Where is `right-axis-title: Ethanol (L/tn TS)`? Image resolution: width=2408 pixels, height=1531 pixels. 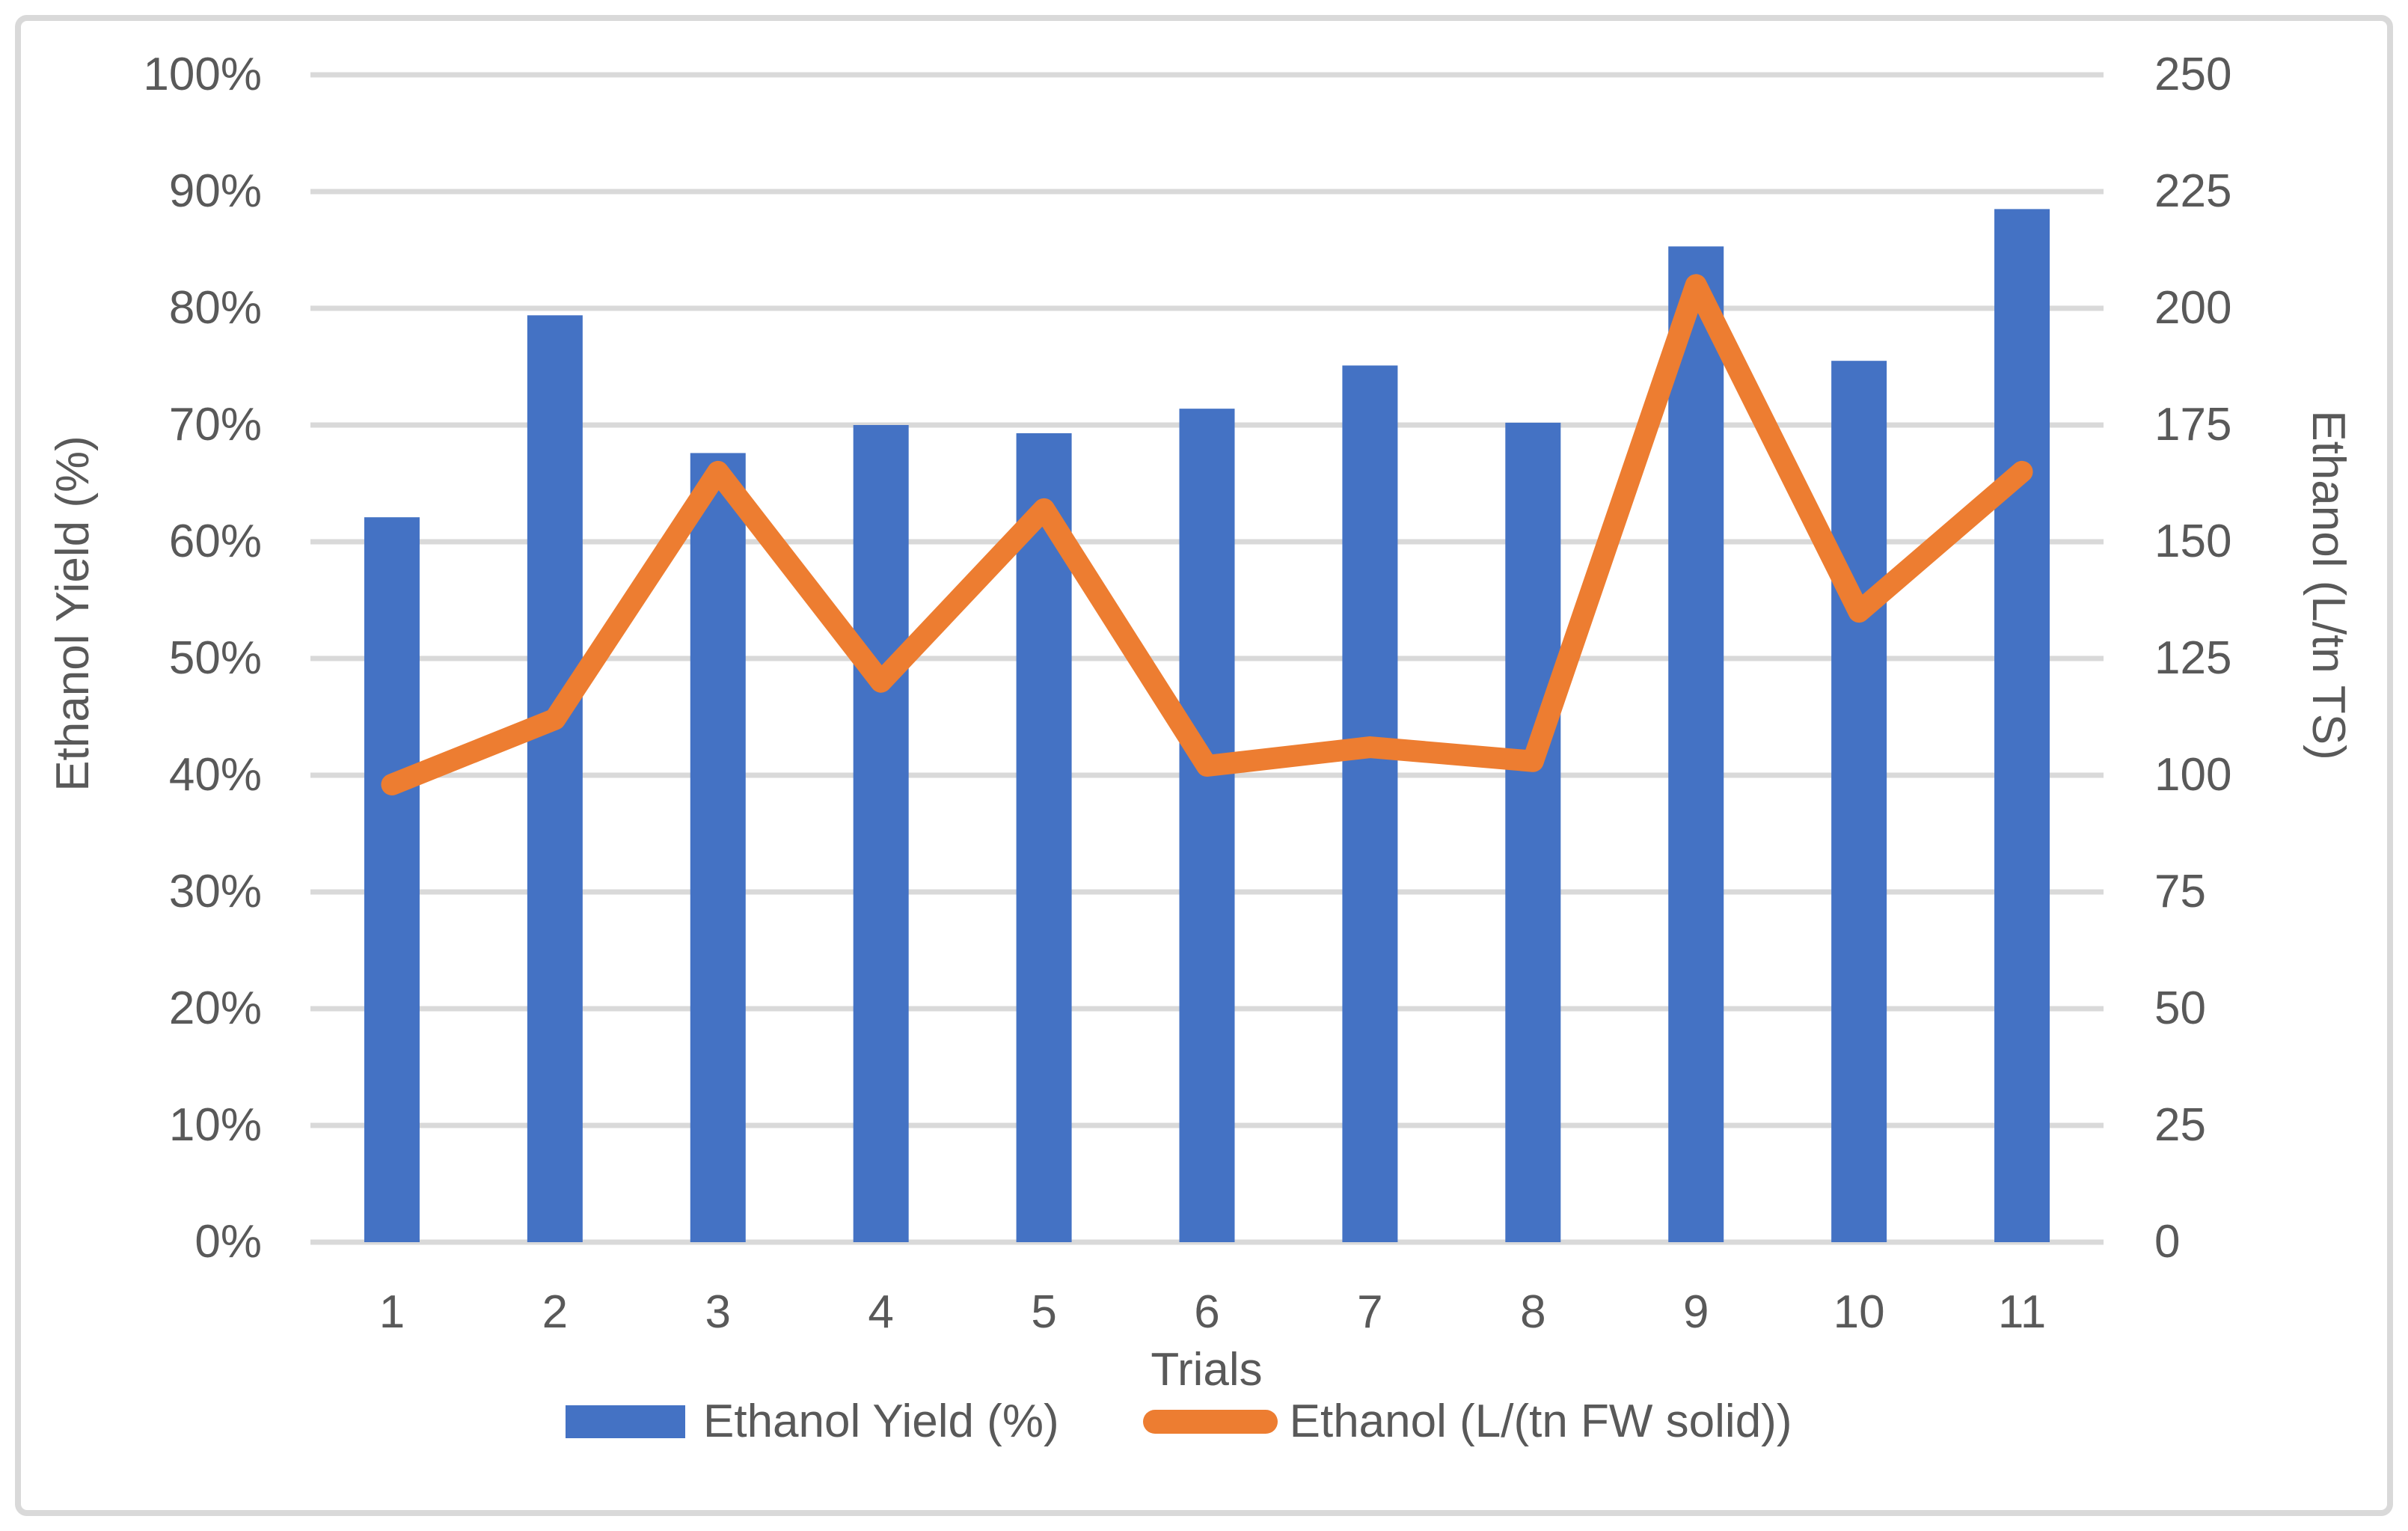
right-axis-title: Ethanol (L/tn TS) is located at coordinates (2328, 585).